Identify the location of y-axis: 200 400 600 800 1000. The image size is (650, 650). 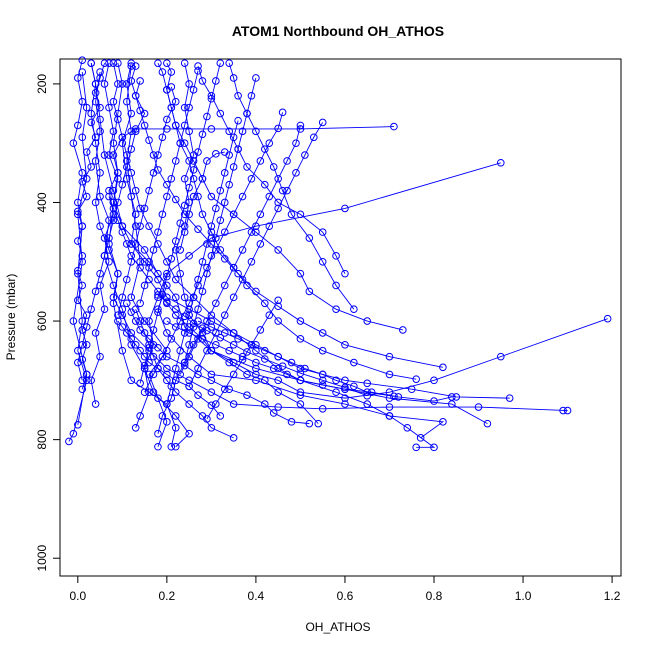
(47, 323).